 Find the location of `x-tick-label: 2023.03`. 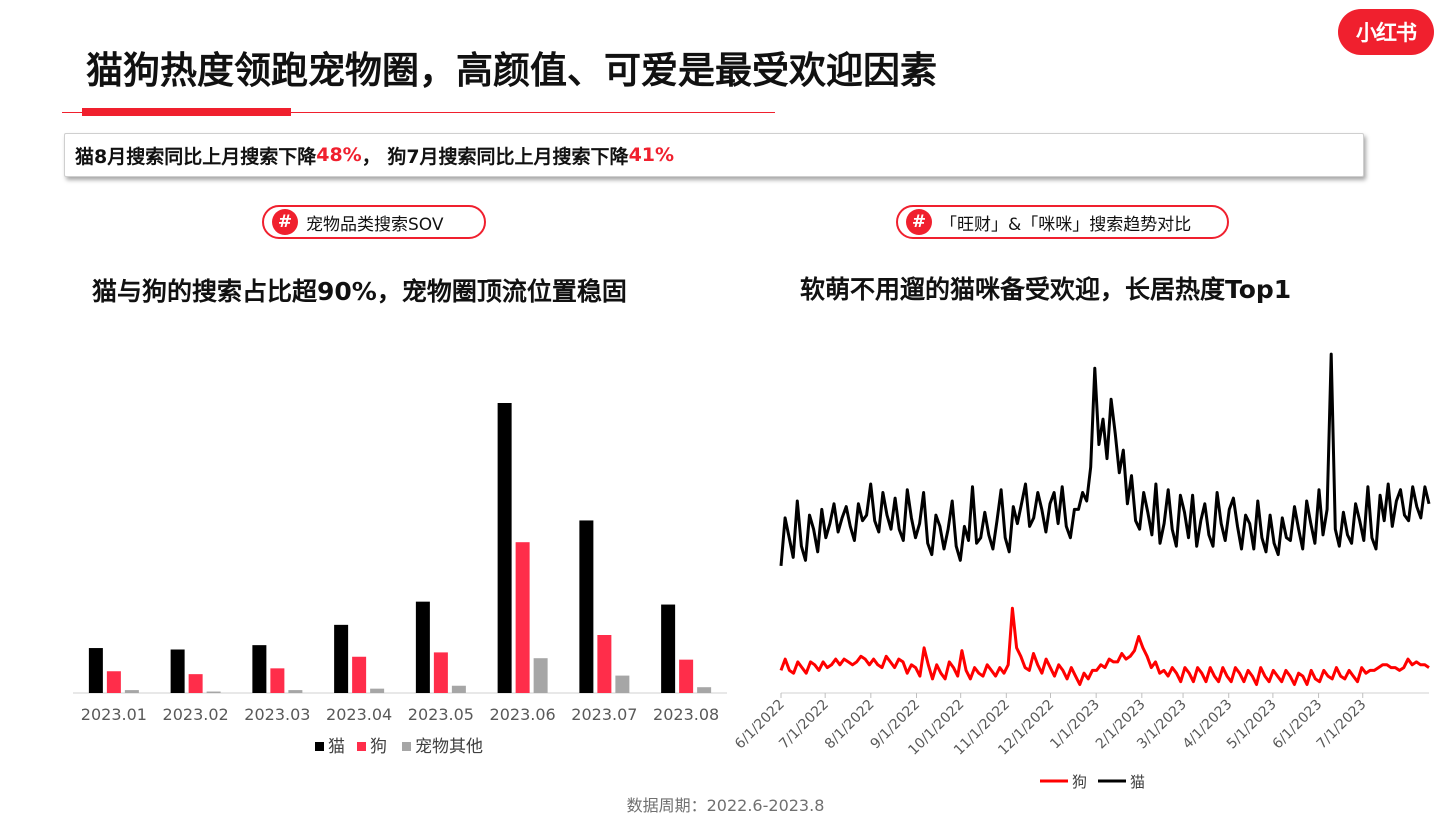

x-tick-label: 2023.03 is located at coordinates (277, 714).